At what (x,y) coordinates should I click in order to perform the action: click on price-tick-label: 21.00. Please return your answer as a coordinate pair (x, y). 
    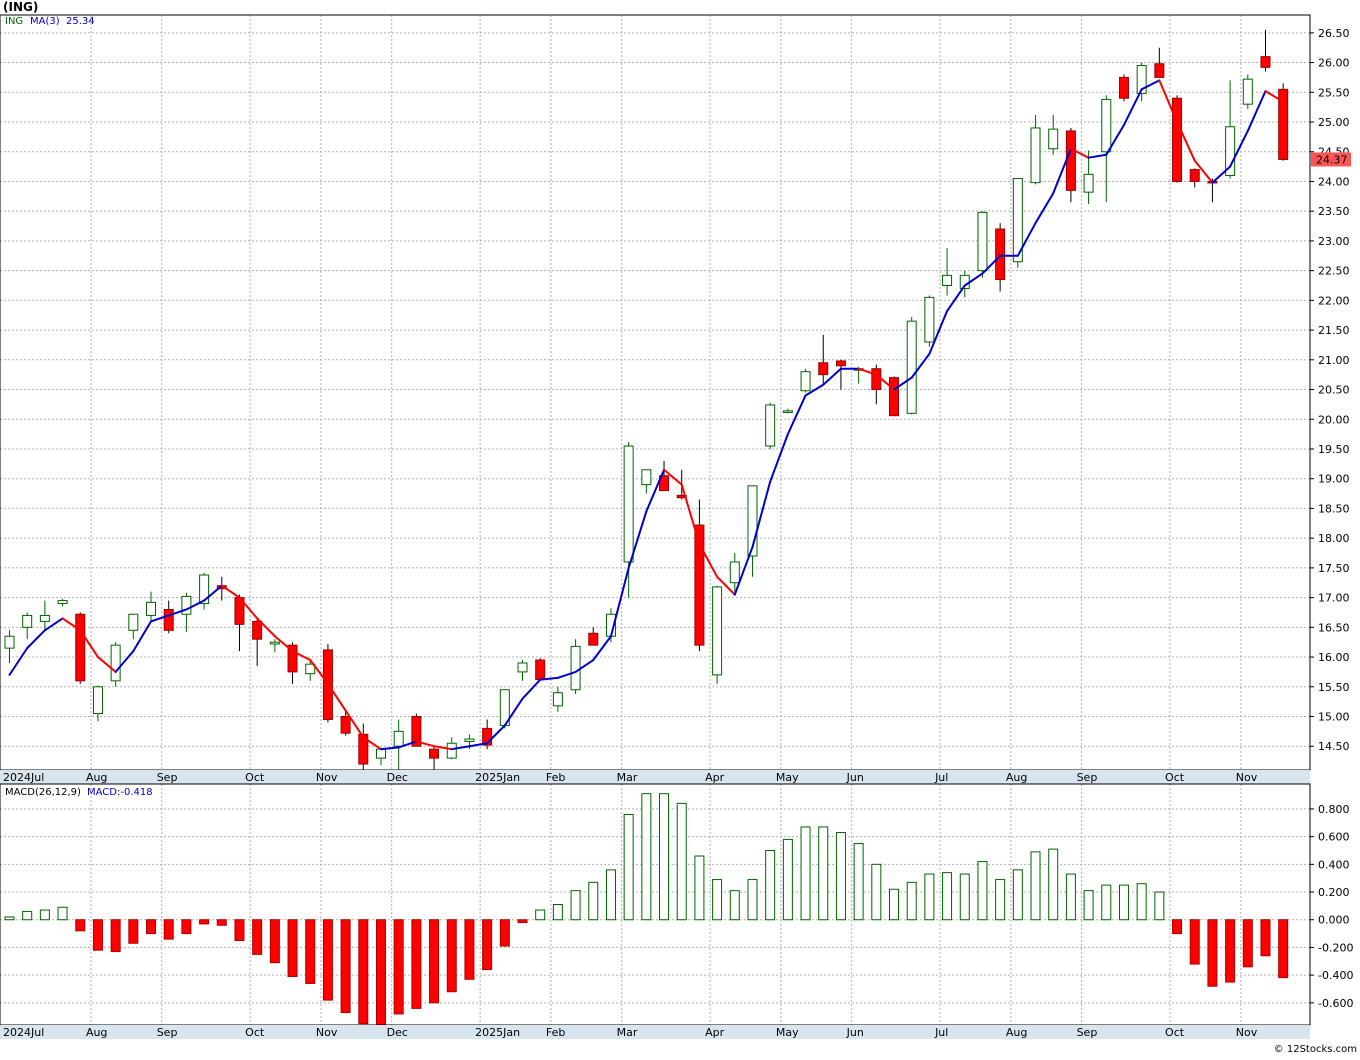
    Looking at the image, I should click on (1334, 360).